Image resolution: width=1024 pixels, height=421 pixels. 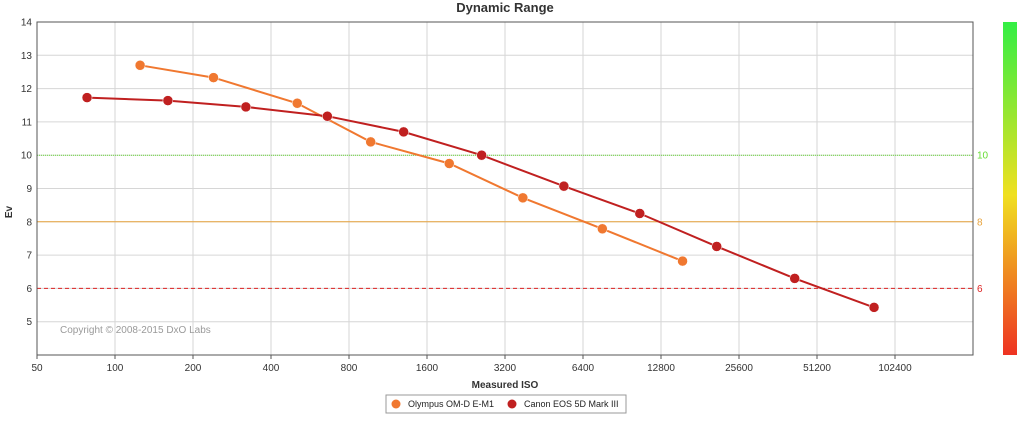 What do you see at coordinates (29, 256) in the screenshot?
I see `y-tick-label: 7` at bounding box center [29, 256].